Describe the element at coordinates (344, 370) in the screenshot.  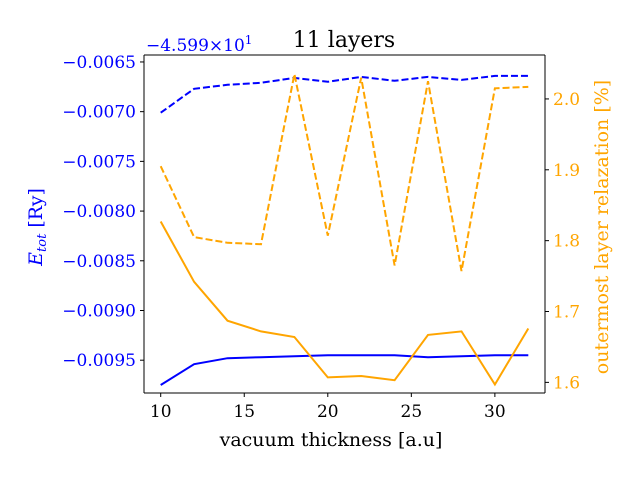
I see `series-line-left-solid` at that location.